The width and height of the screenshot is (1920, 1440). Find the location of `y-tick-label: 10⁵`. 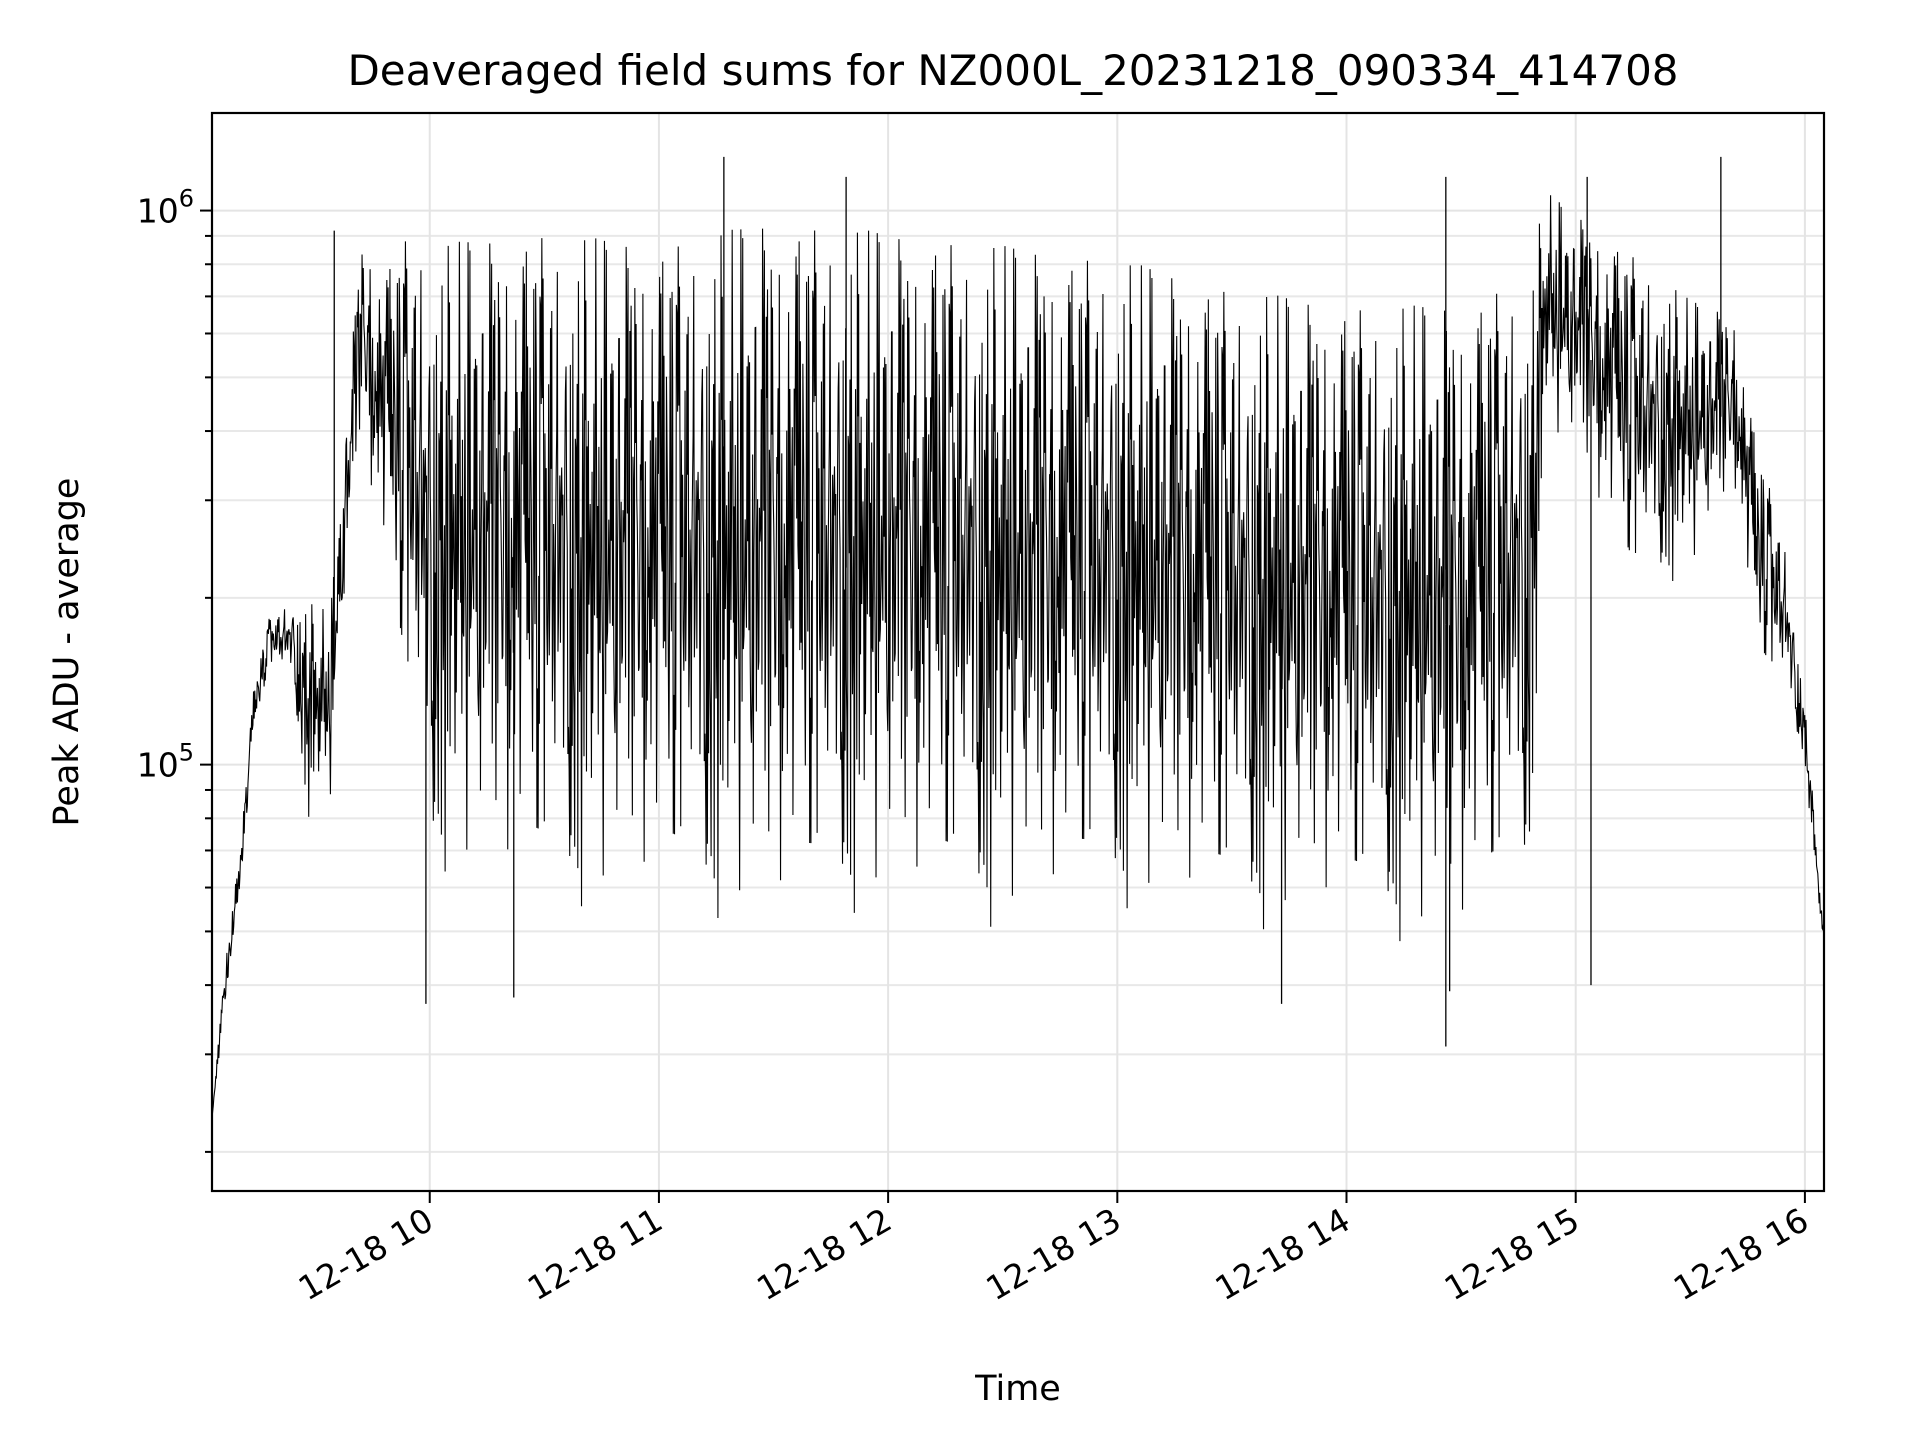

y-tick-label: 10⁵ is located at coordinates (165, 762).